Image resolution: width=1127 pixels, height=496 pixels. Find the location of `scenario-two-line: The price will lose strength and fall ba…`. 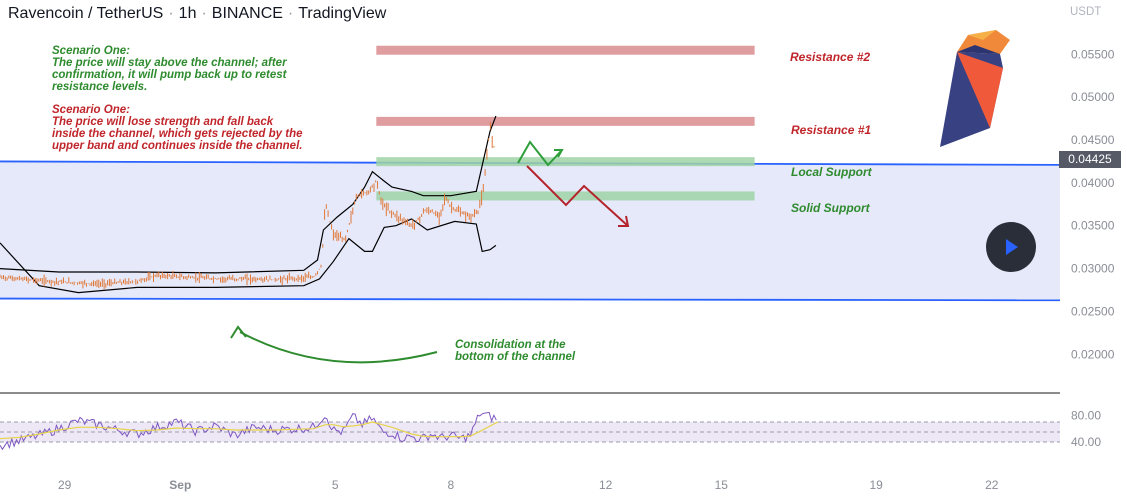

scenario-two-line: The price will lose strength and fall ba… is located at coordinates (163, 122).